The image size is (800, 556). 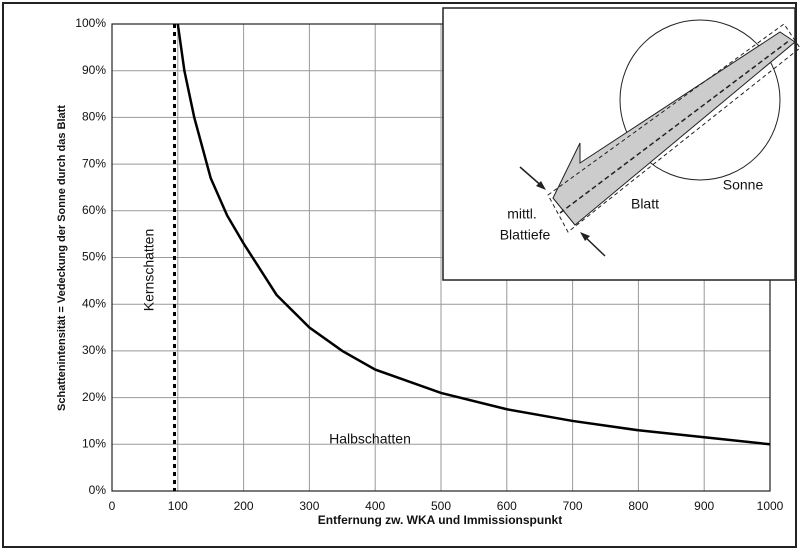 What do you see at coordinates (441, 506) in the screenshot?
I see `x-tick-label: 500` at bounding box center [441, 506].